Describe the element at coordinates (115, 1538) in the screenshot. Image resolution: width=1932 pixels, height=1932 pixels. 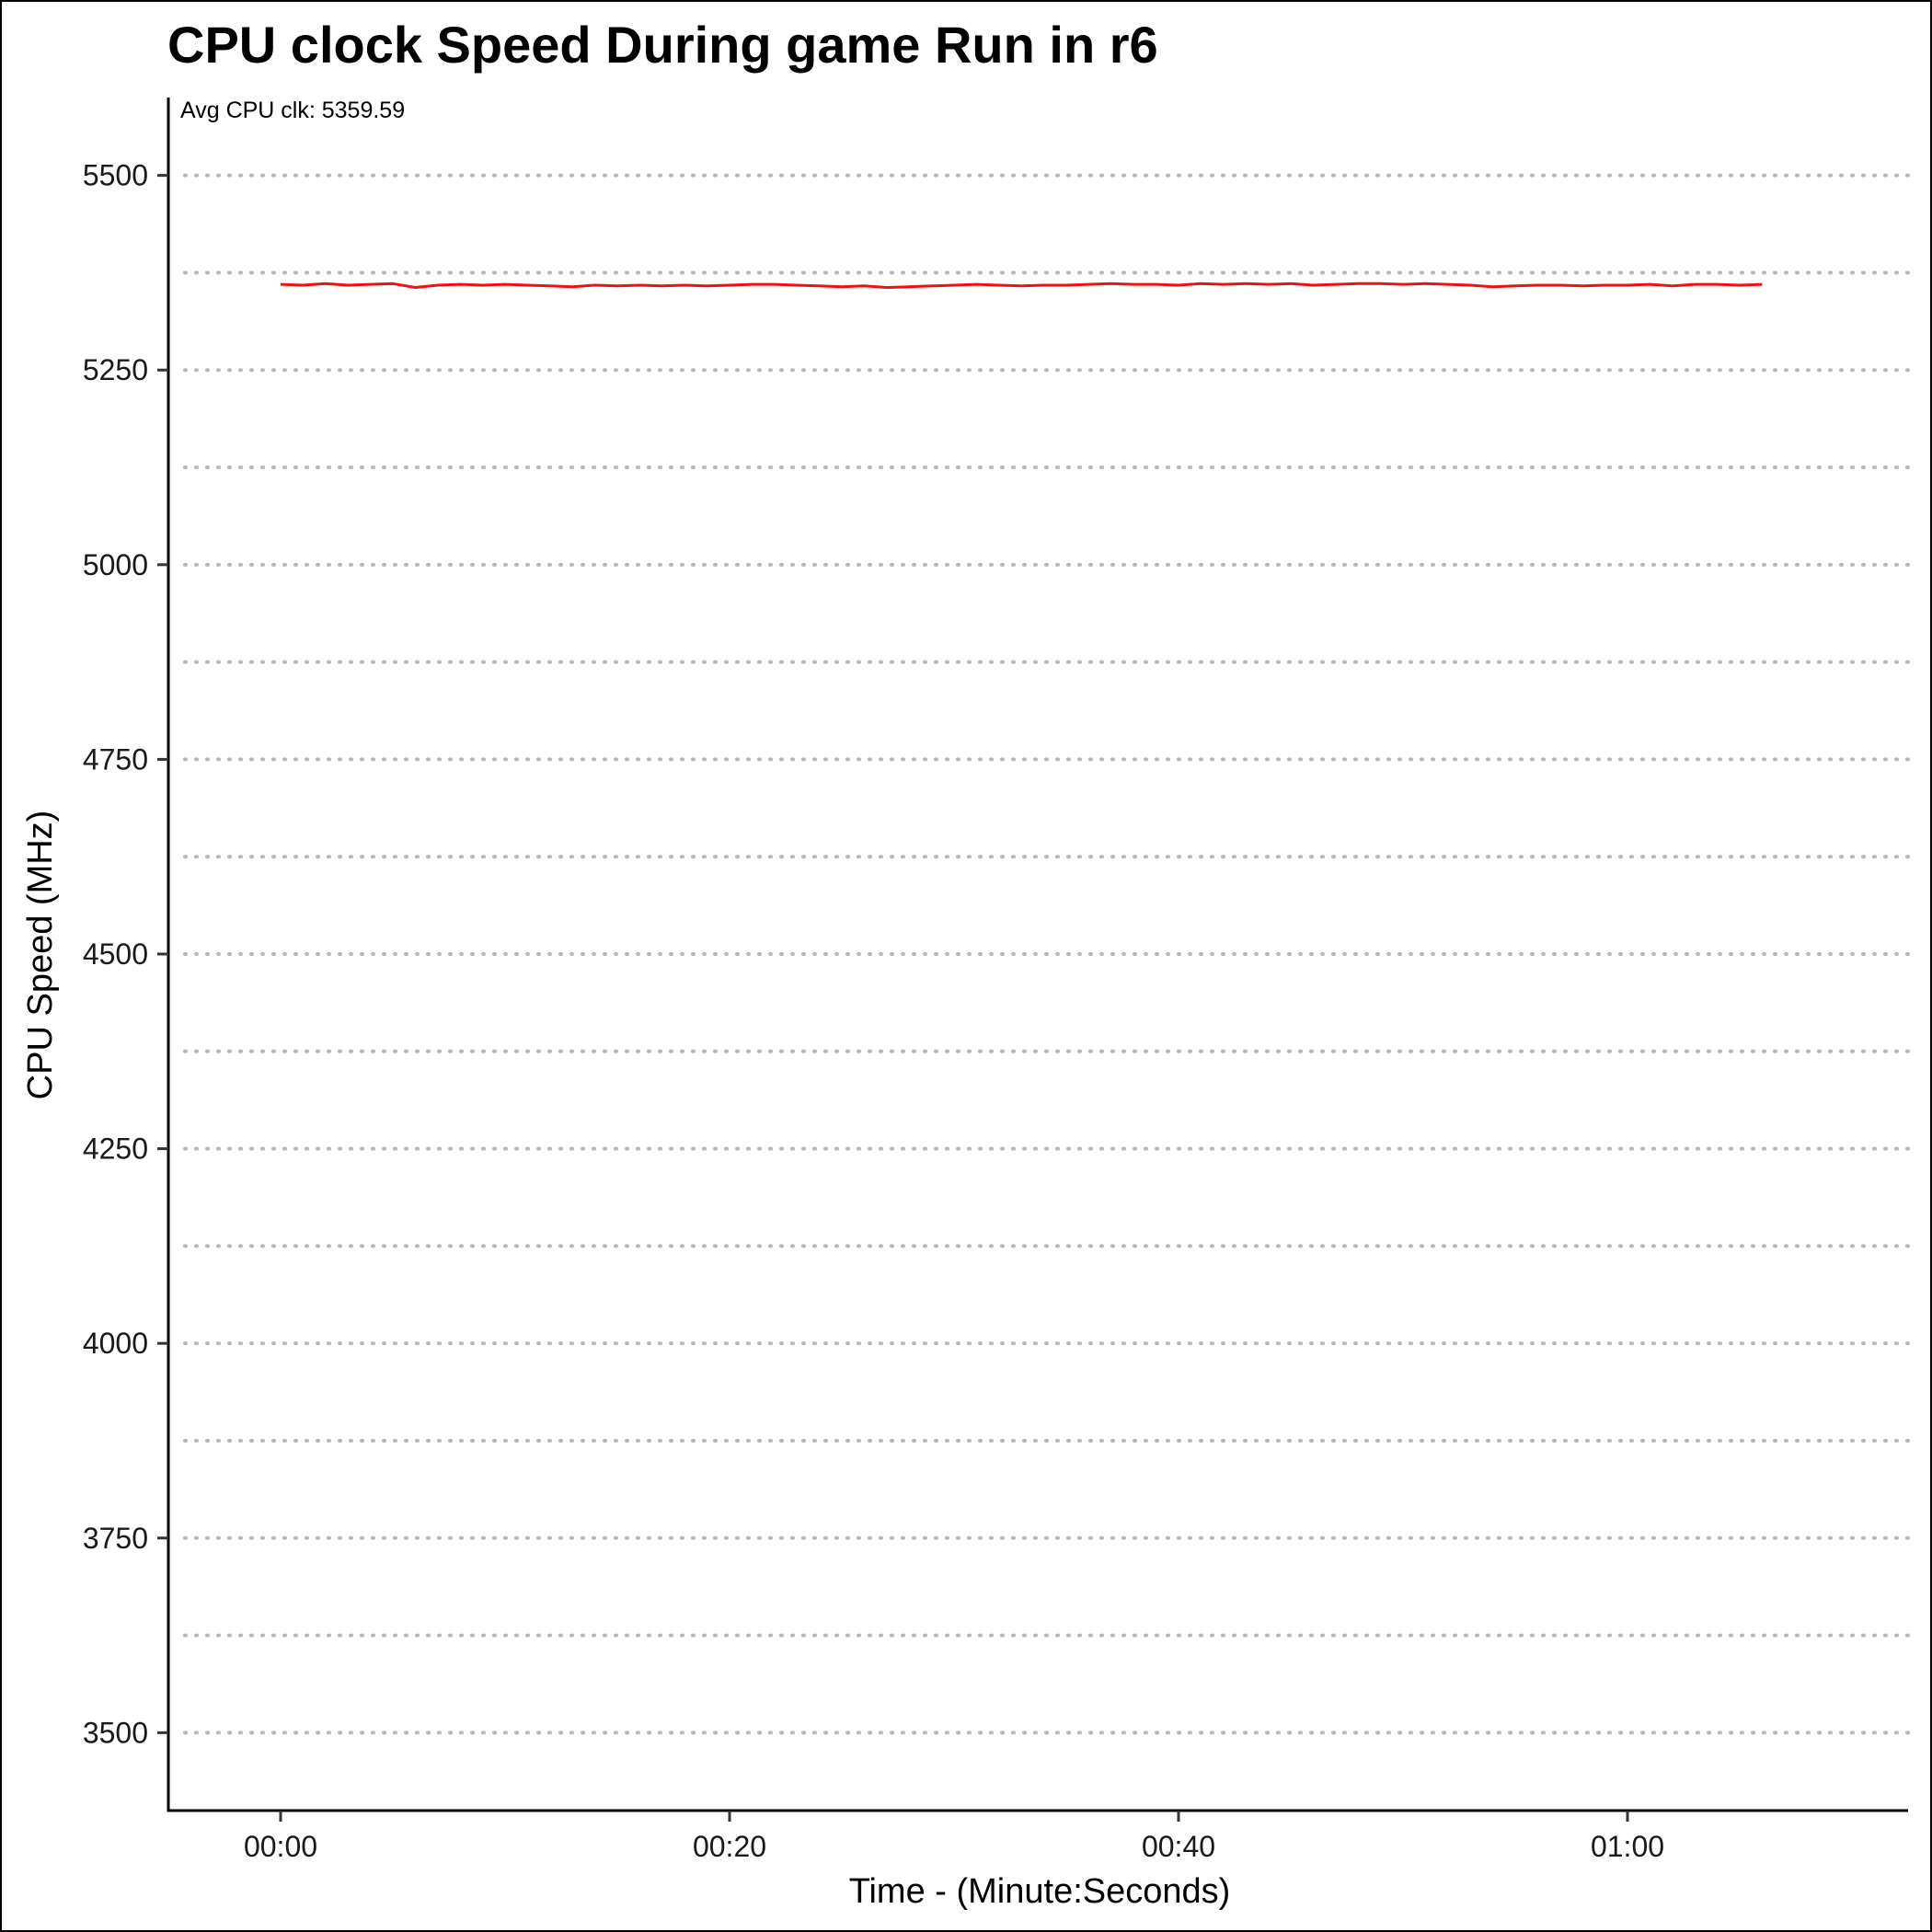
I see `y-tick-label-3750: 3750` at that location.